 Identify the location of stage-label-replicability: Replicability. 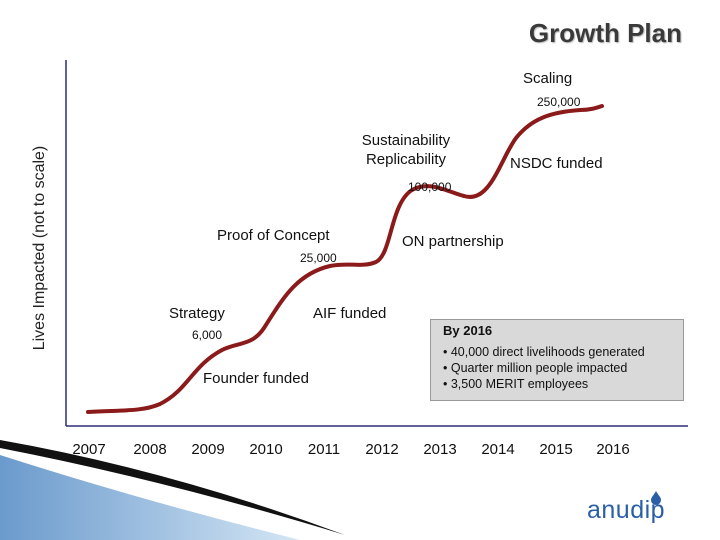
(406, 159).